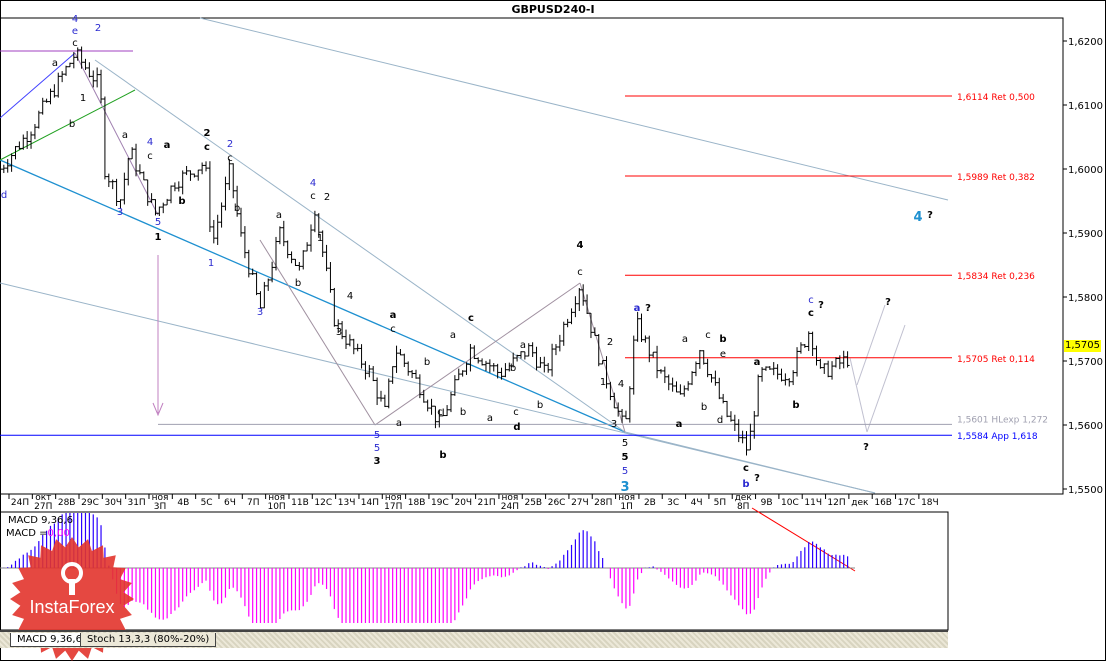  Describe the element at coordinates (463, 502) in the screenshot. I see `x-tick-label: 20Ч` at that location.